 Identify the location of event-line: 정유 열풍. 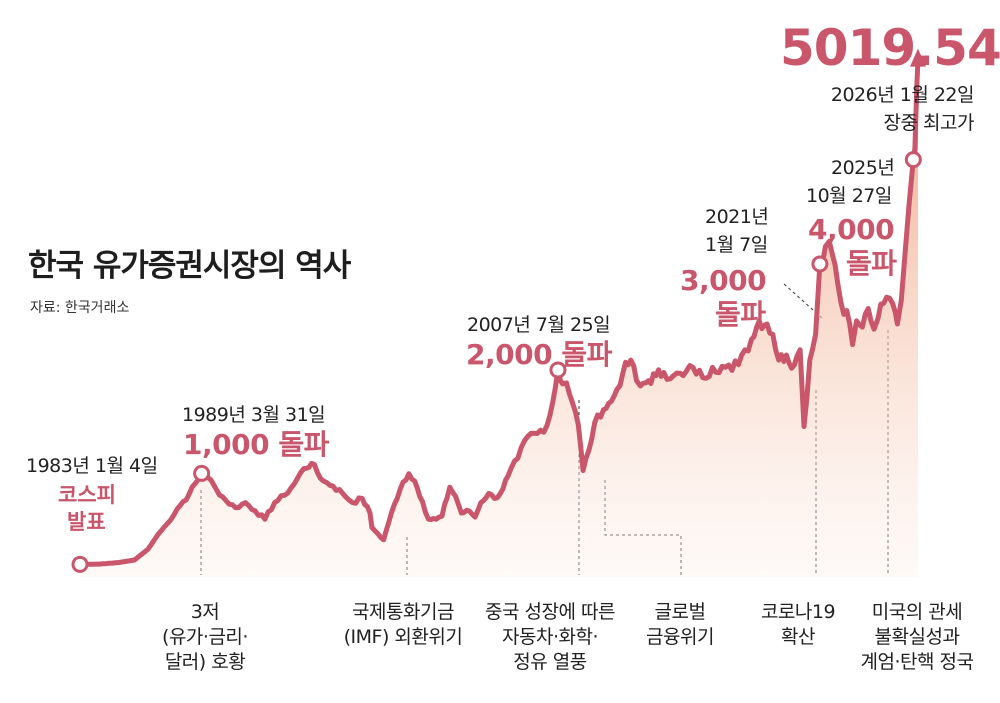
(550, 662).